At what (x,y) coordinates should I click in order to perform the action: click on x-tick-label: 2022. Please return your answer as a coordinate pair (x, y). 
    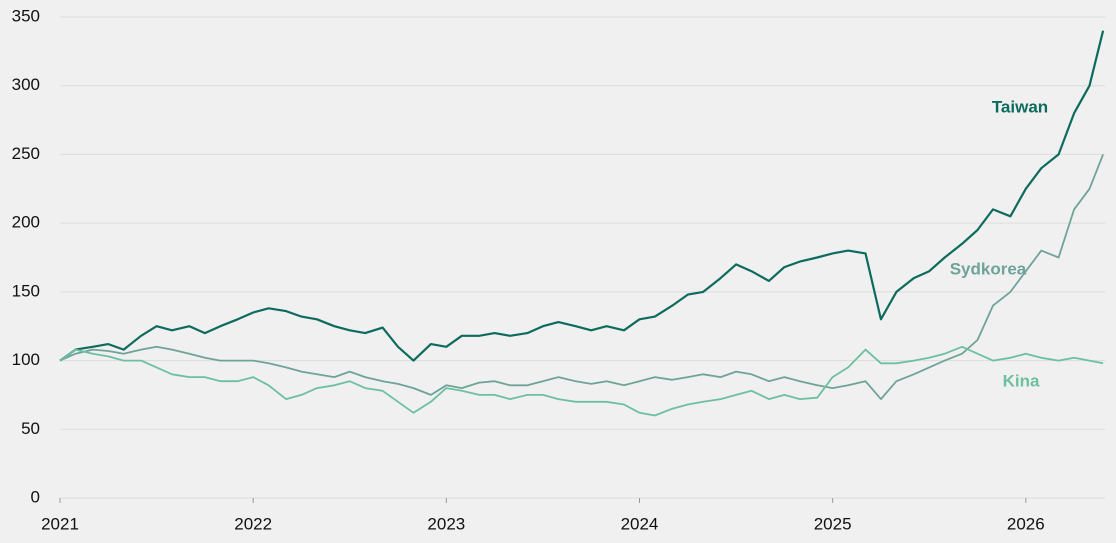
    Looking at the image, I should click on (253, 523).